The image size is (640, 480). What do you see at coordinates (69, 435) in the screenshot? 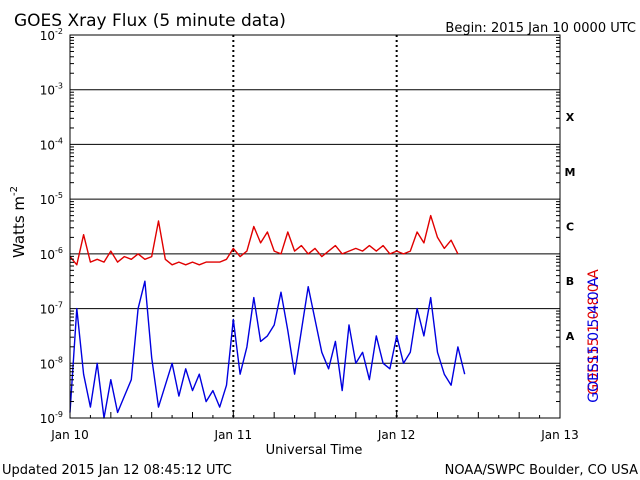
I see `x-tick-label: Jan 10` at bounding box center [69, 435].